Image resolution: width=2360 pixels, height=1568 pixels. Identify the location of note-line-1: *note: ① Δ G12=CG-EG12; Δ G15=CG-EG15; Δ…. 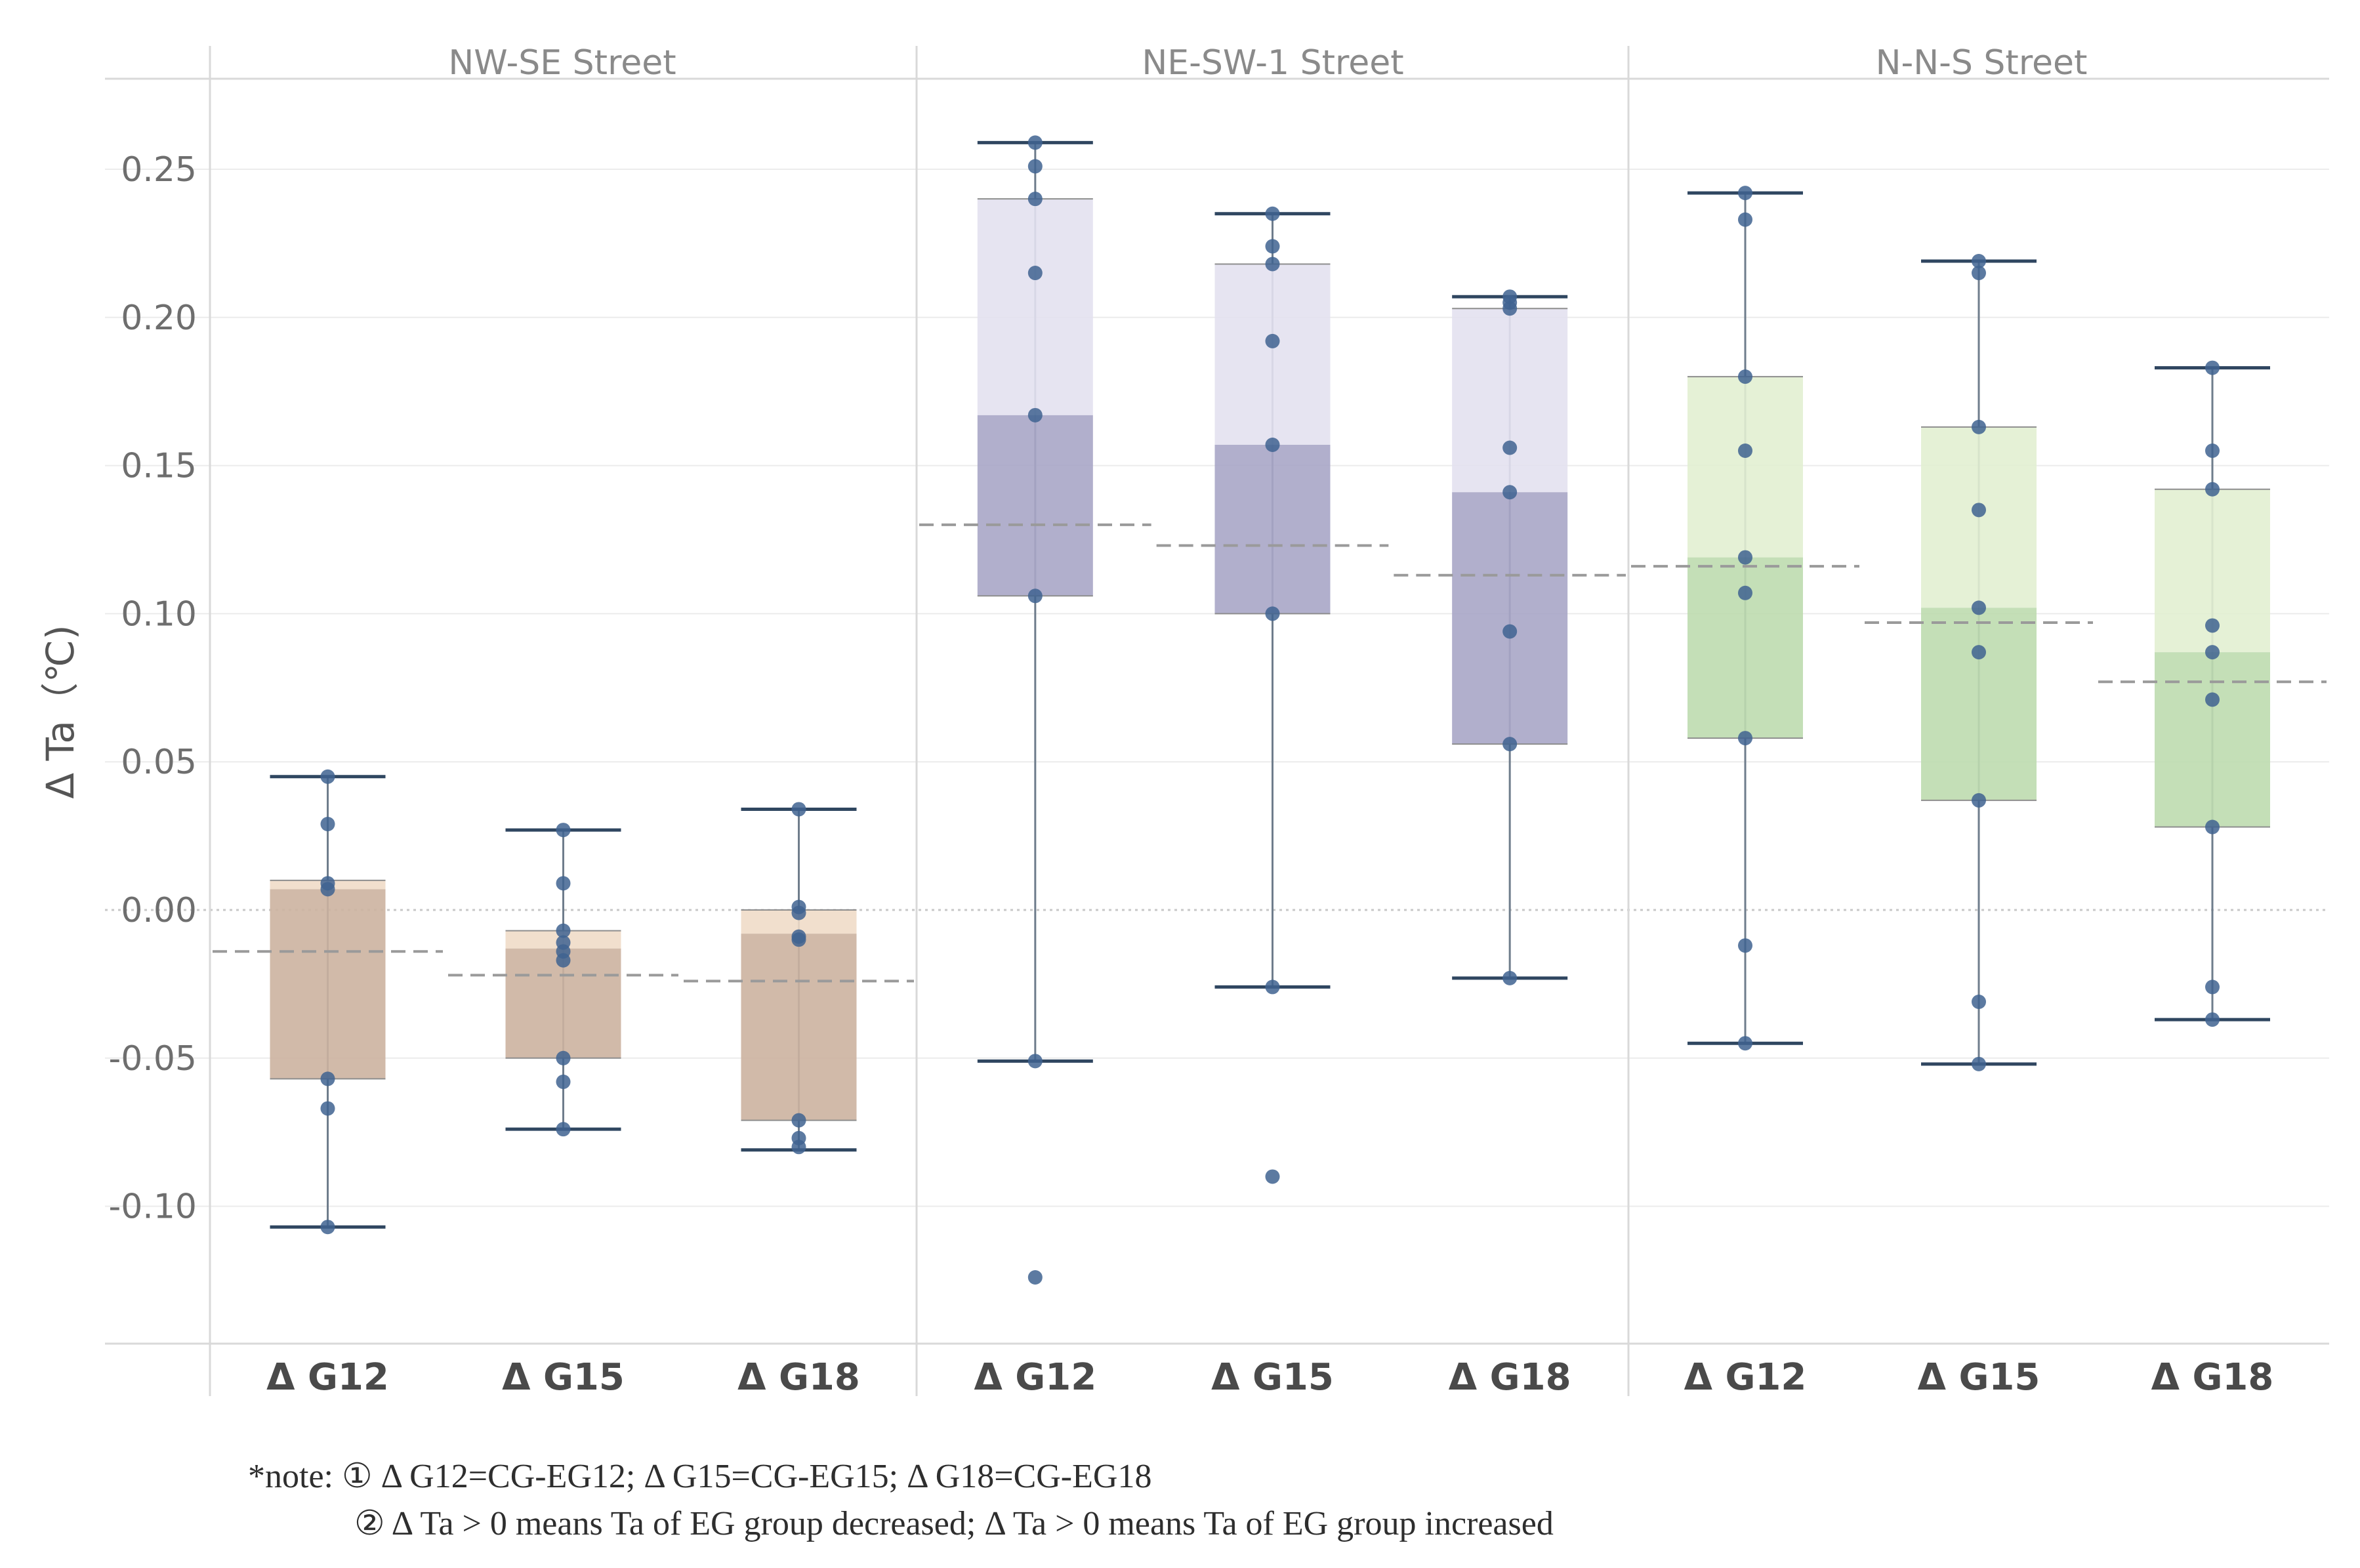
(700, 1476).